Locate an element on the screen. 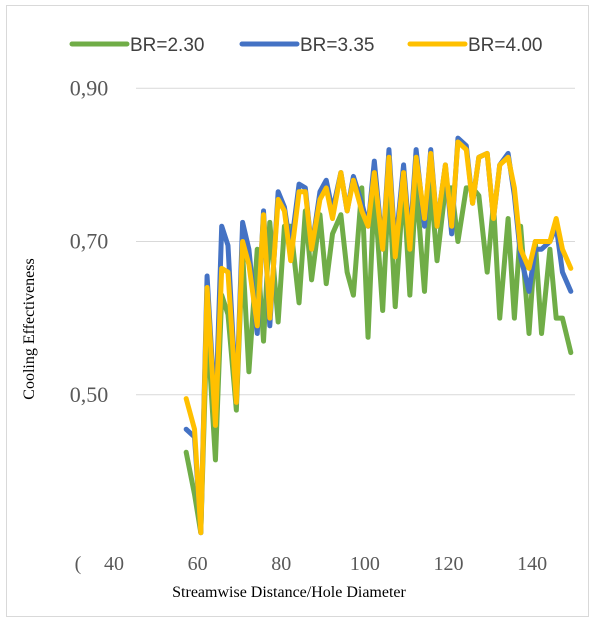 Image resolution: width=597 pixels, height=624 pixels. legend-label-1: BR=3.35 is located at coordinates (337, 45).